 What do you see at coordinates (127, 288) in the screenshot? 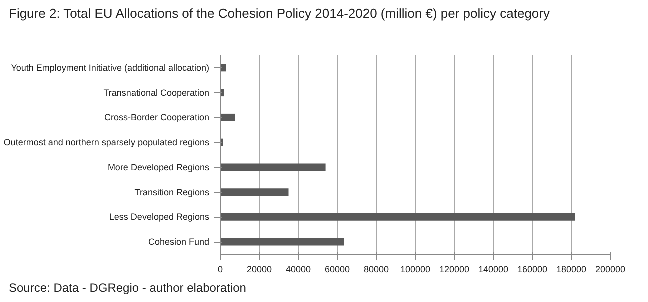
I see `source-note: Source: Data - DGRegio - author elaboration` at bounding box center [127, 288].